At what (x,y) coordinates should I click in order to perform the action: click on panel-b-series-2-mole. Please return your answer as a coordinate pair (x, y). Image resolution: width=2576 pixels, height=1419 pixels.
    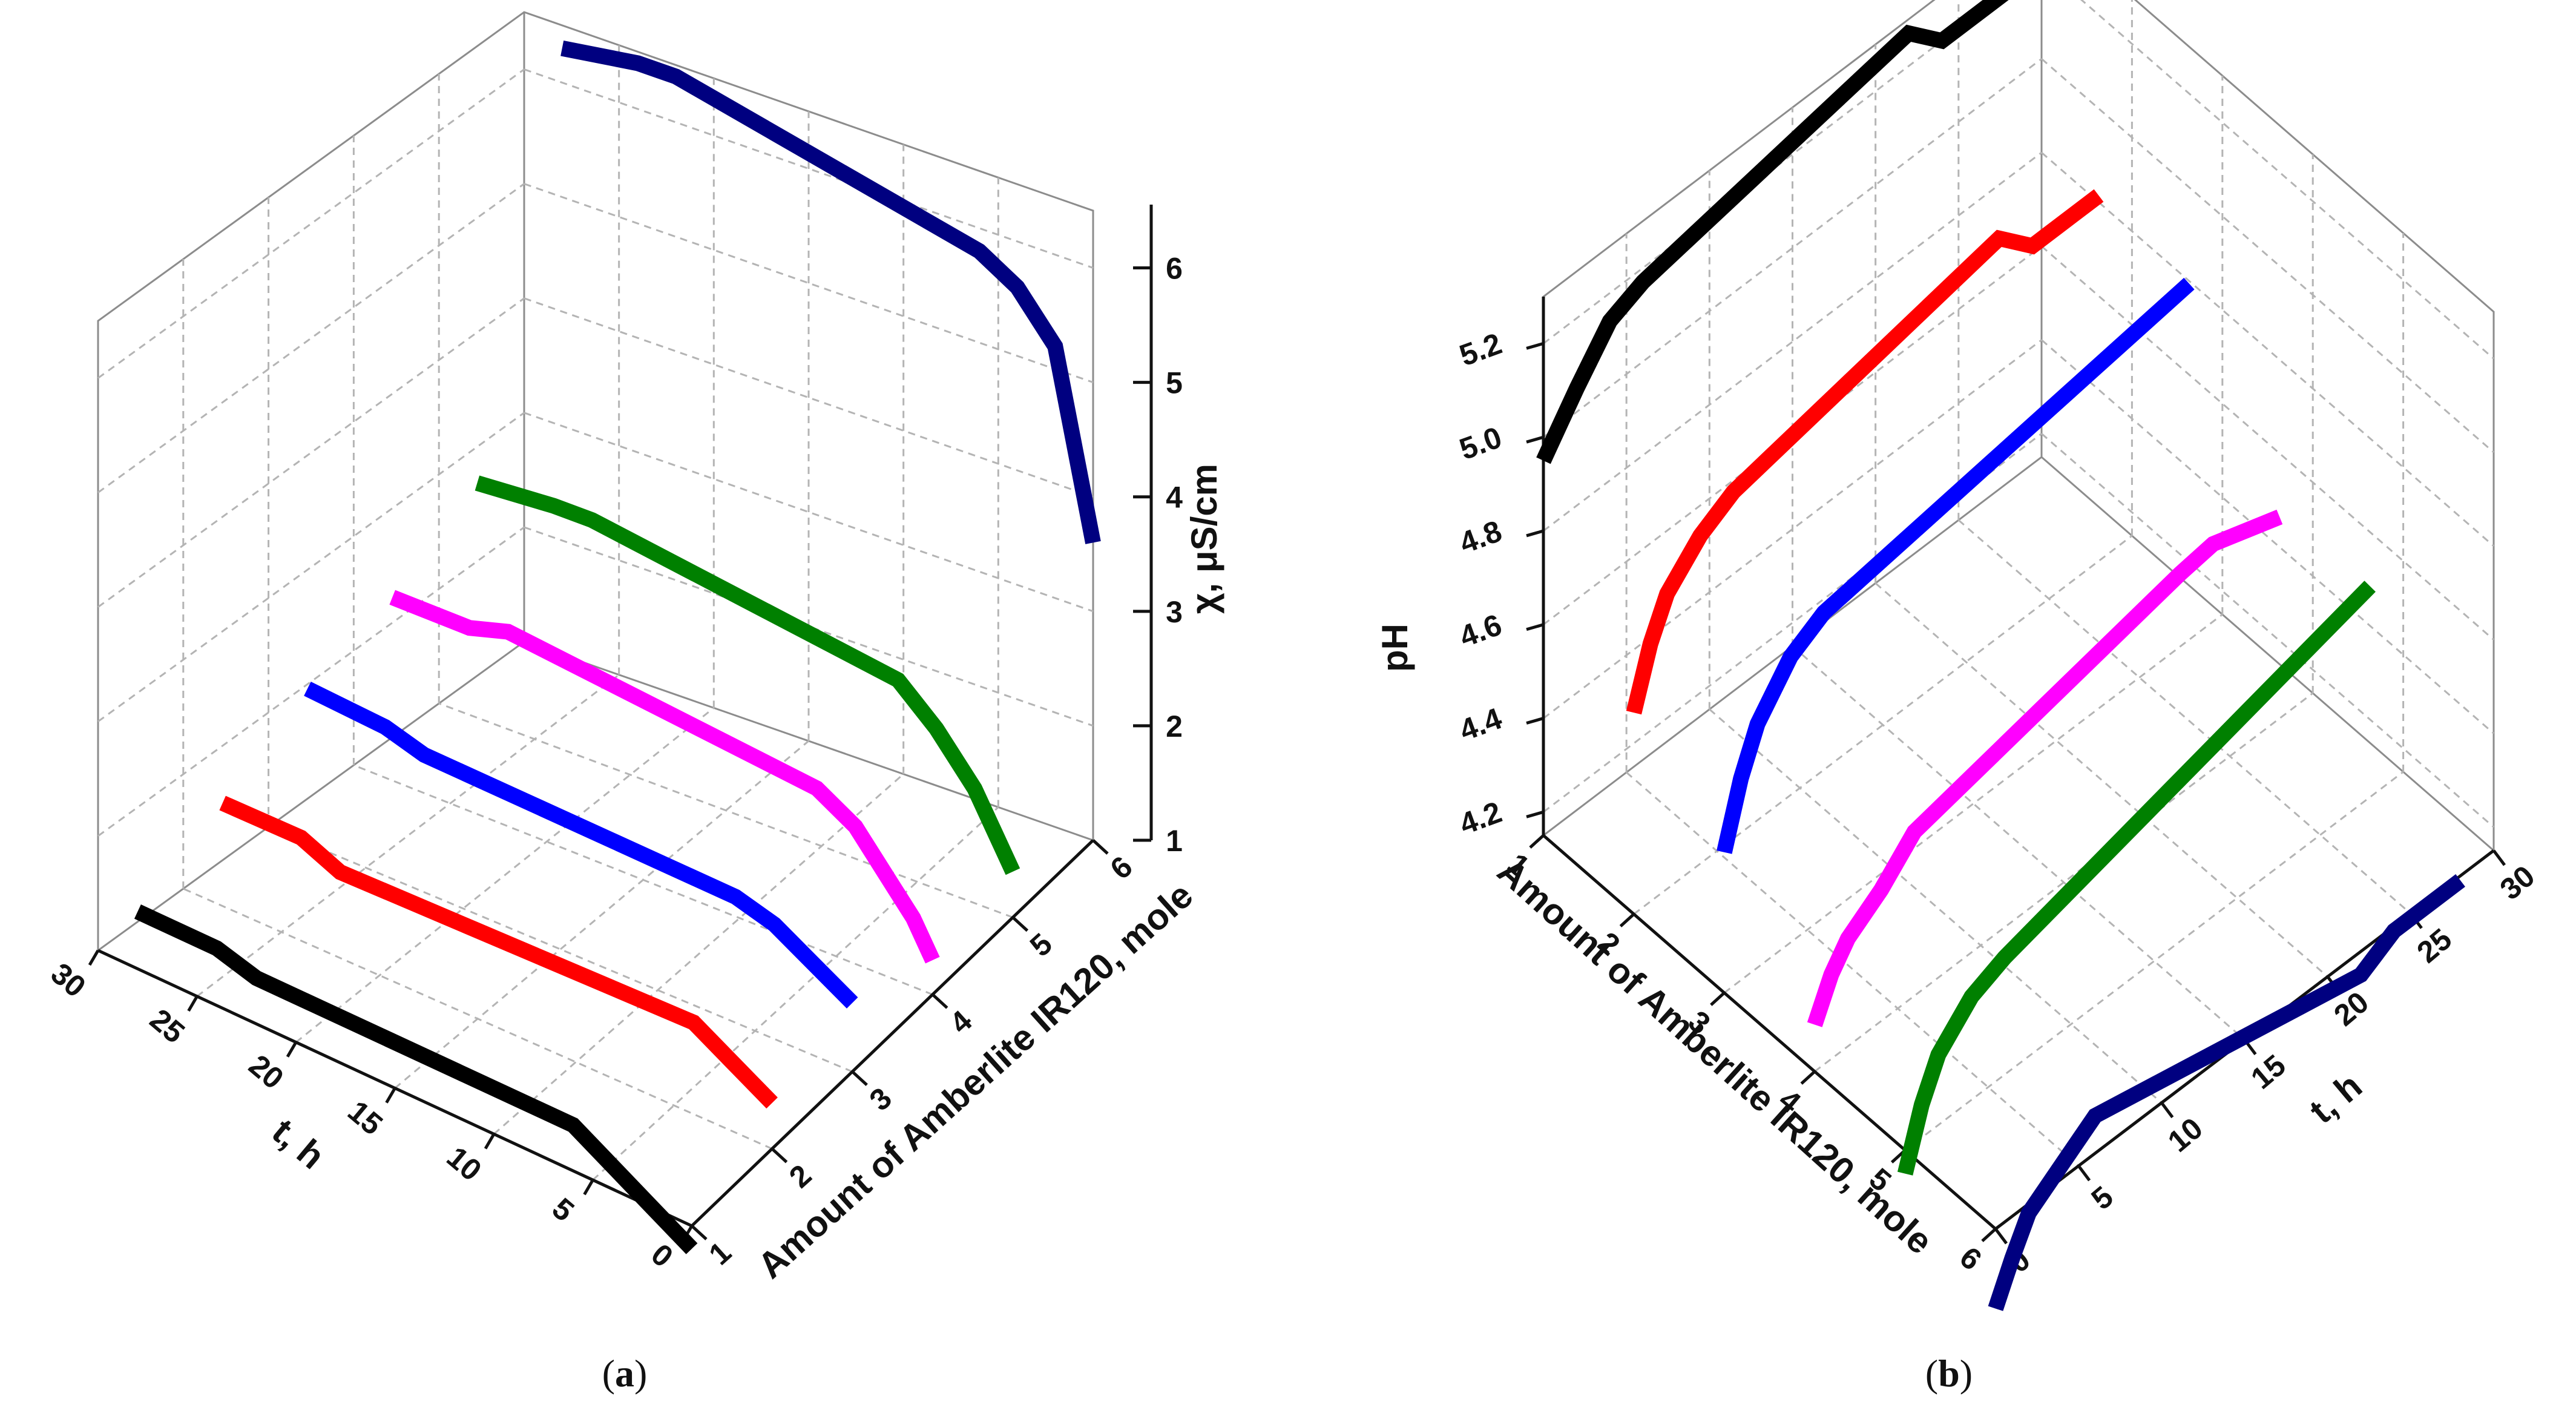
    Looking at the image, I should click on (1865, 452).